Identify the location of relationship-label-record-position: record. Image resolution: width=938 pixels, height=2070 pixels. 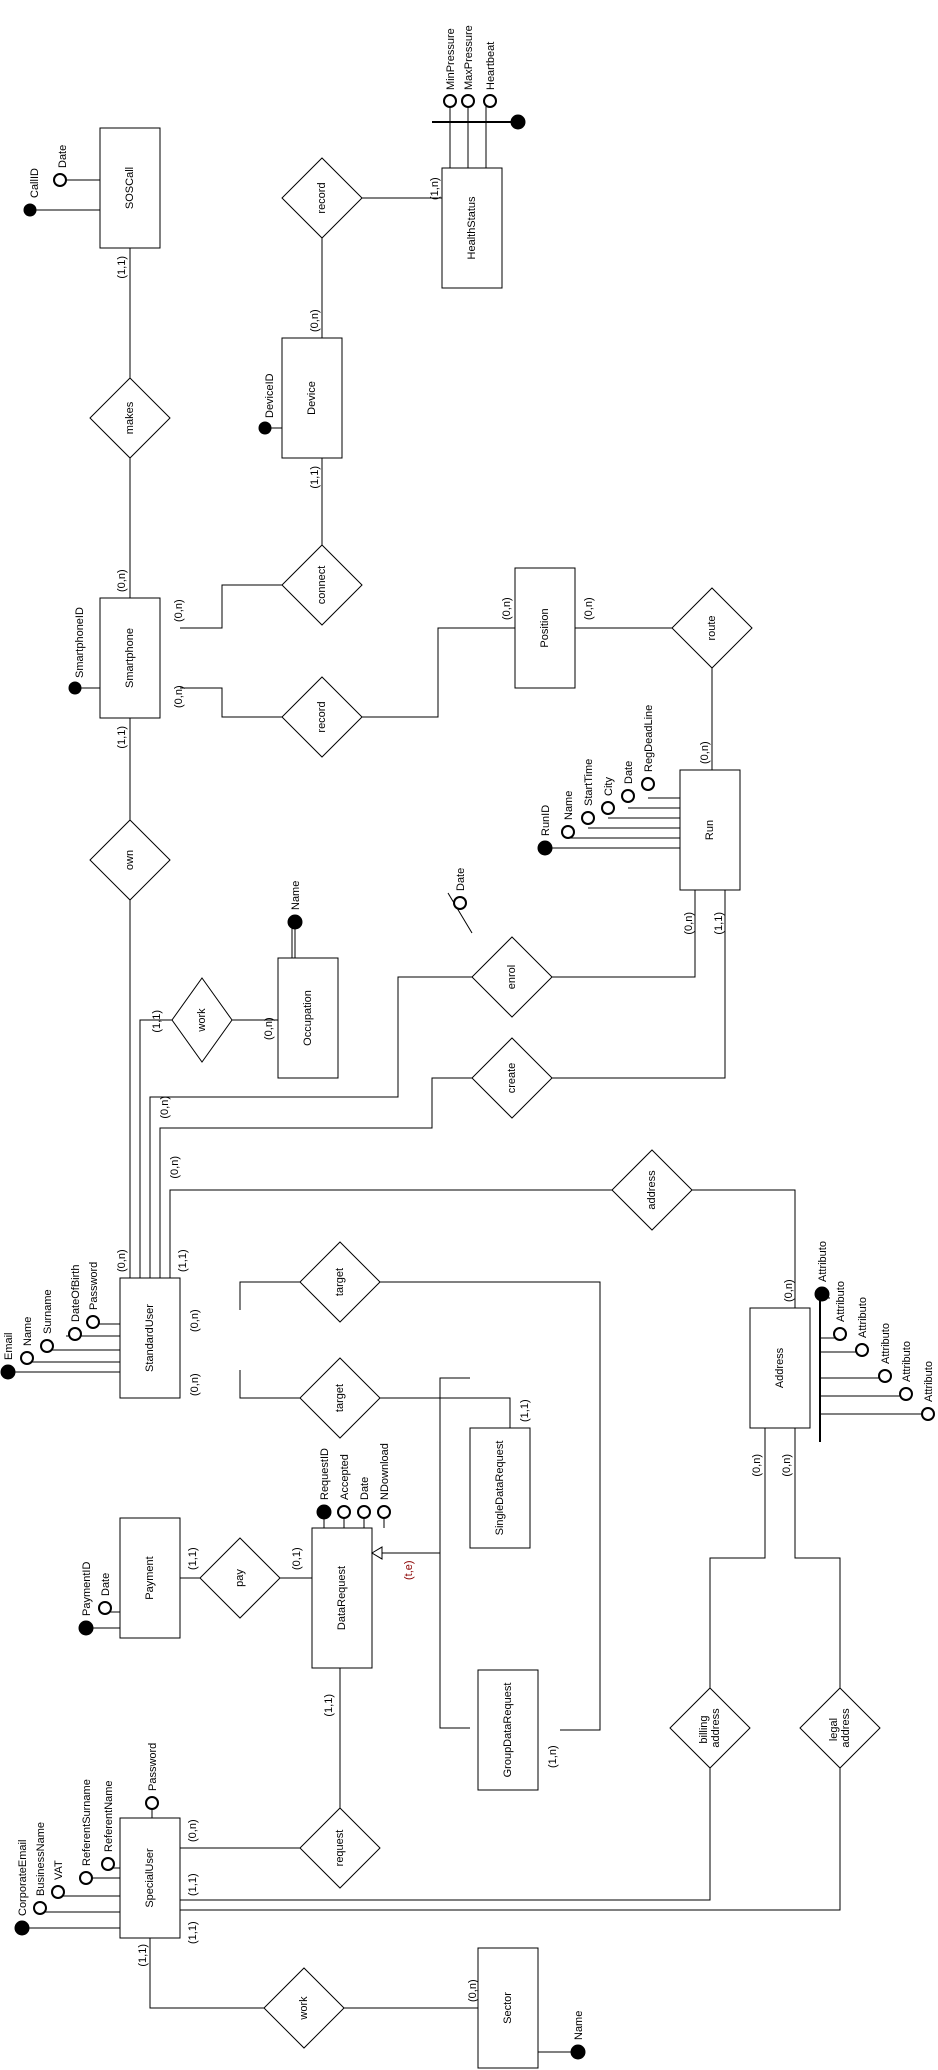
(322, 716).